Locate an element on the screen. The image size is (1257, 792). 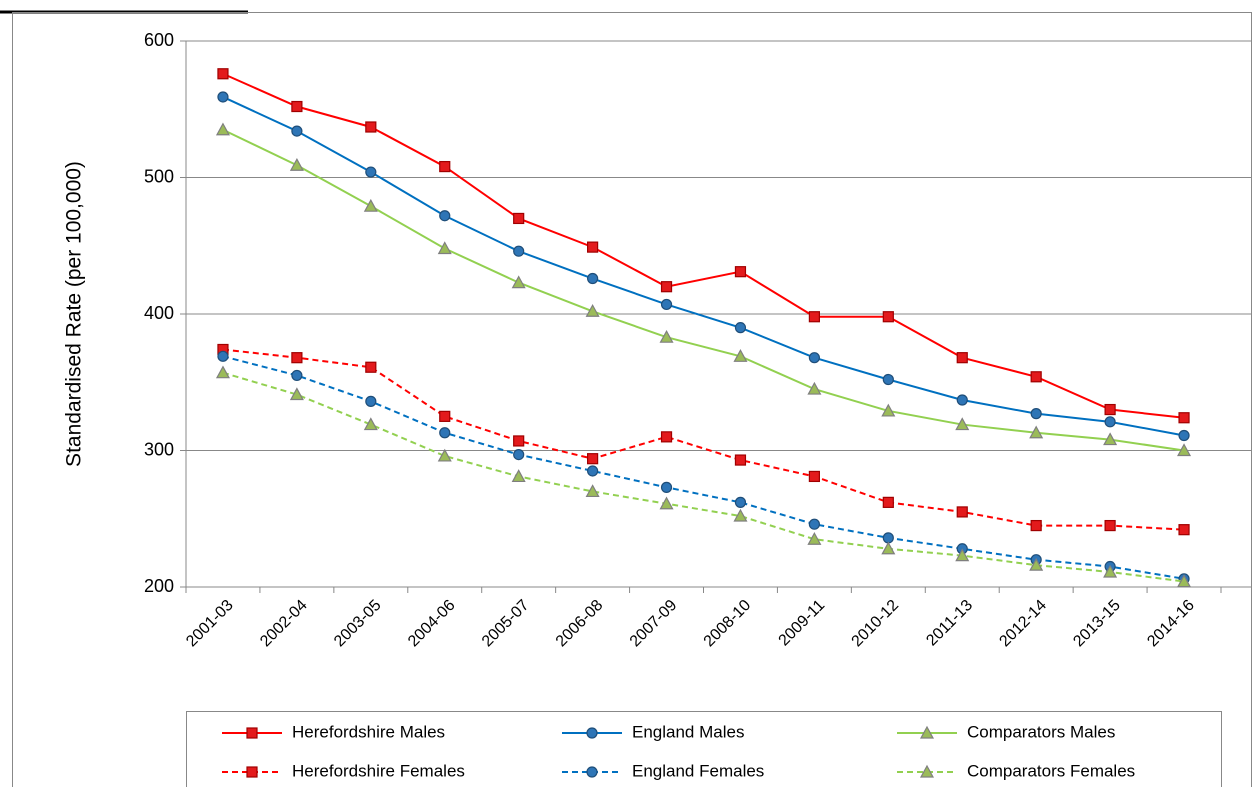
y-tick-label: 600 is located at coordinates (159, 40).